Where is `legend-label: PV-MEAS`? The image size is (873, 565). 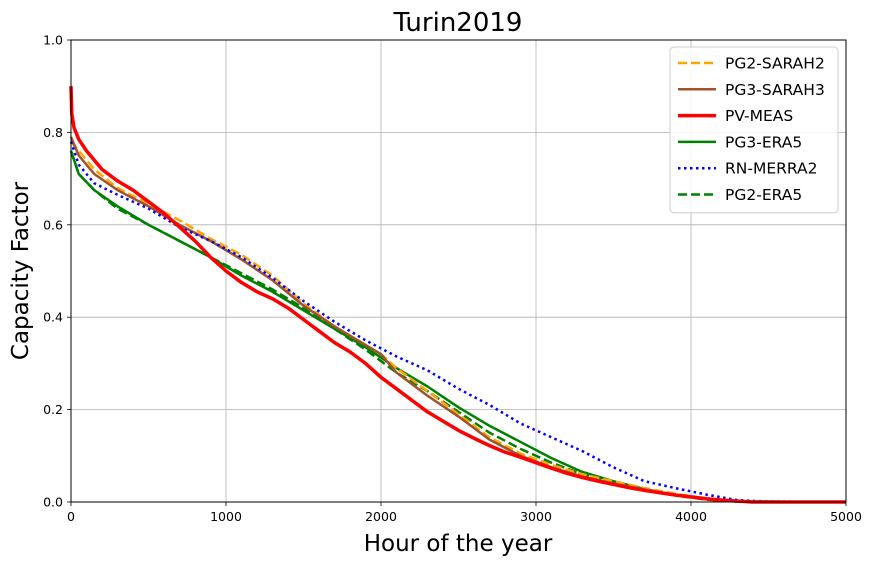
legend-label: PV-MEAS is located at coordinates (759, 116).